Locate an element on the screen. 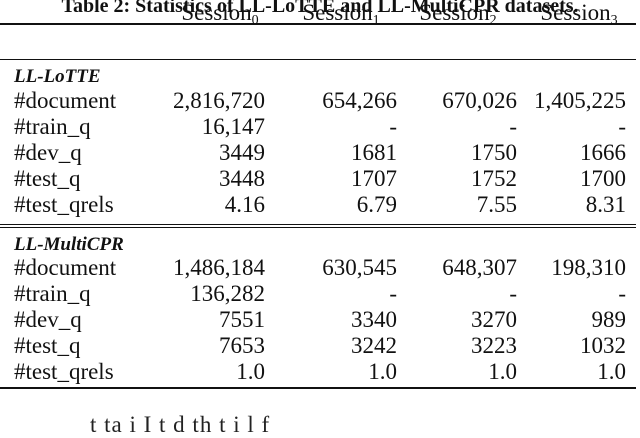  section-divider-rule is located at coordinates (318, 224).